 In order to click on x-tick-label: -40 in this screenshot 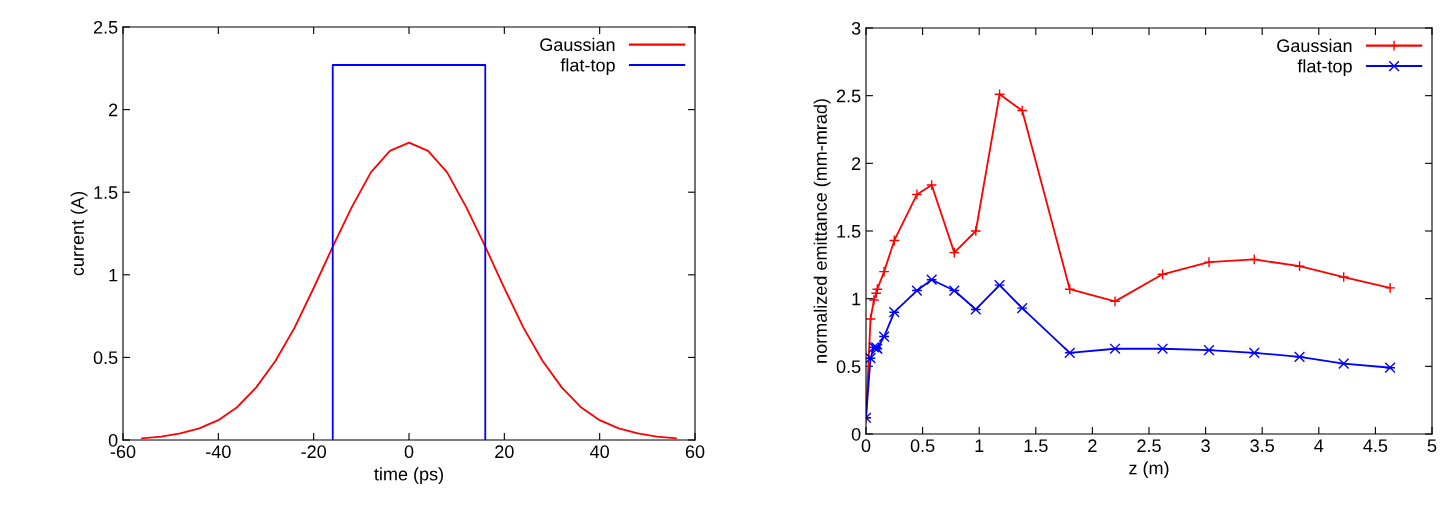, I will do `click(218, 452)`.